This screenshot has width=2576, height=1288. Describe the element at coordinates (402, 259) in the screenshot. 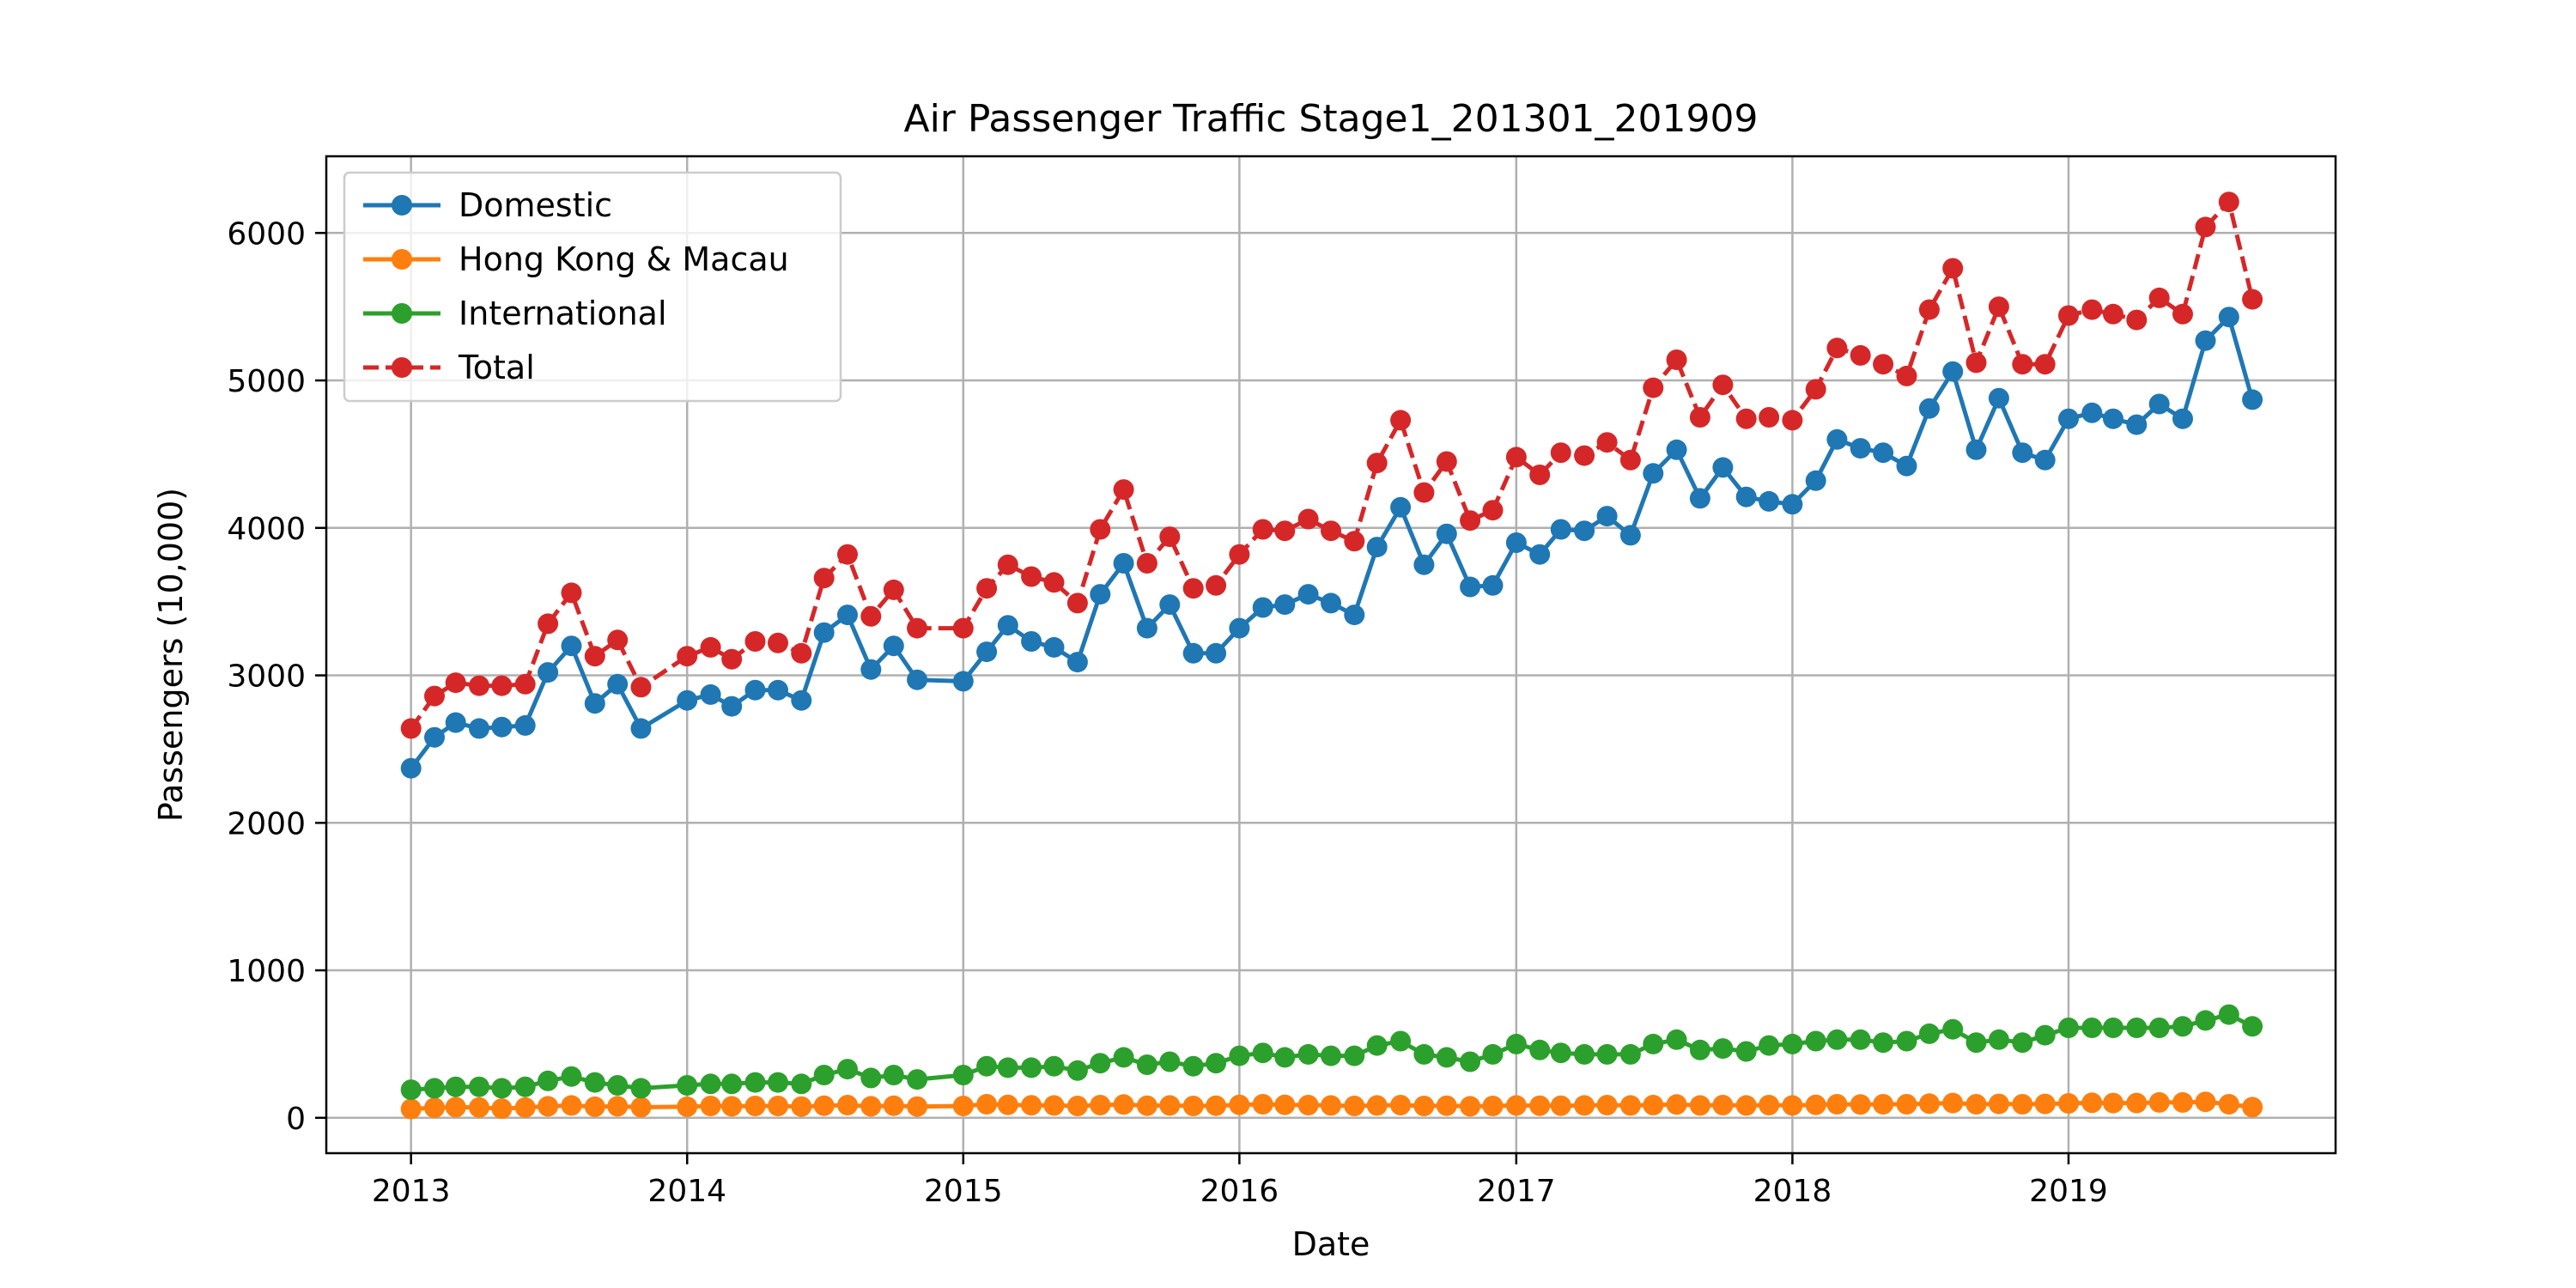

I see `legend-marker-hong-kong-macau` at that location.